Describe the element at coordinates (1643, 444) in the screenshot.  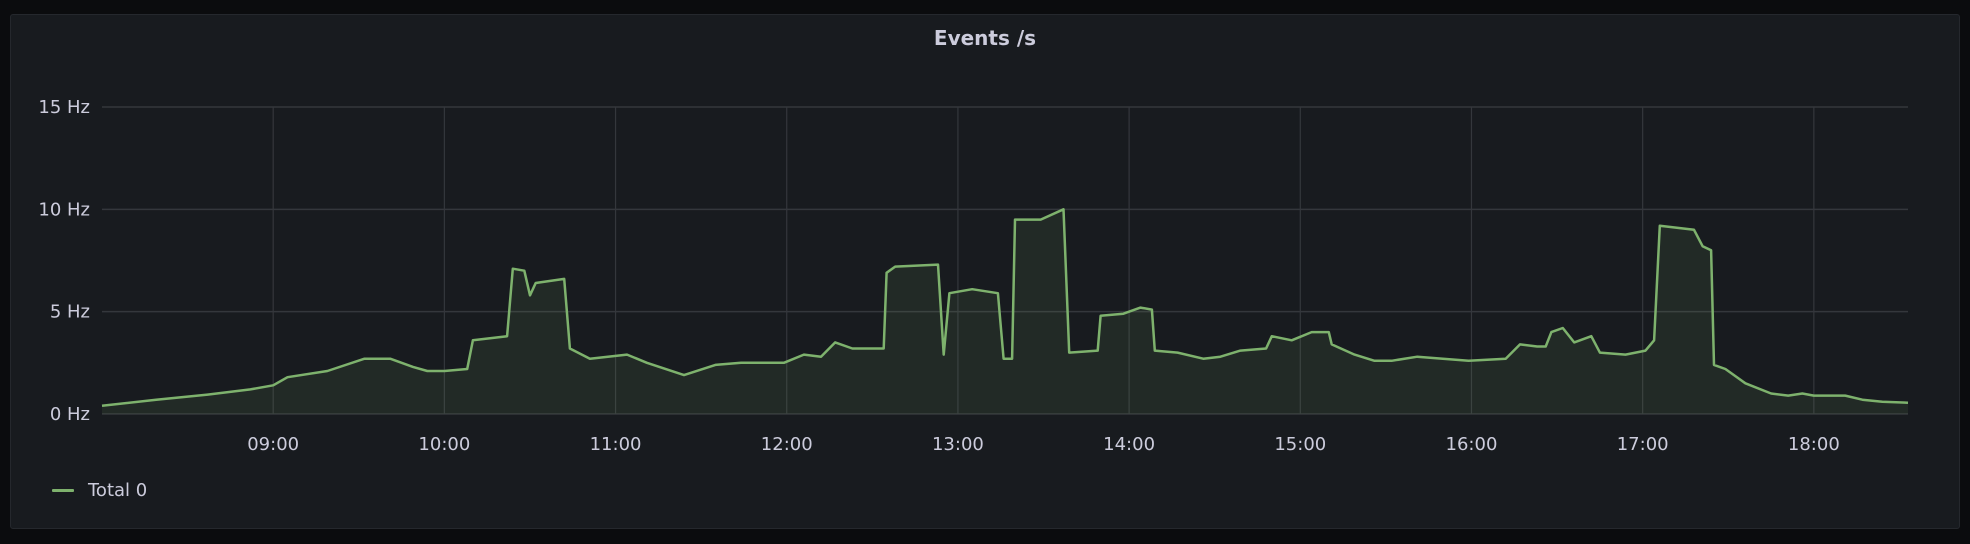
I see `x-tick-label: 17:00` at that location.